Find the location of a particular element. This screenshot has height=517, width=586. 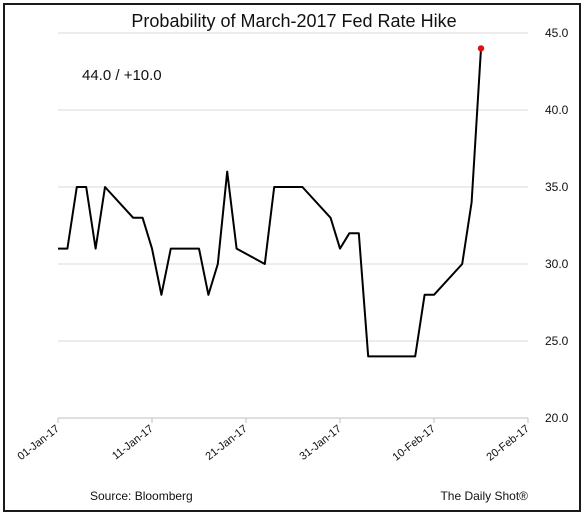

x-tick-label: 10-Feb-17 is located at coordinates (413, 443).